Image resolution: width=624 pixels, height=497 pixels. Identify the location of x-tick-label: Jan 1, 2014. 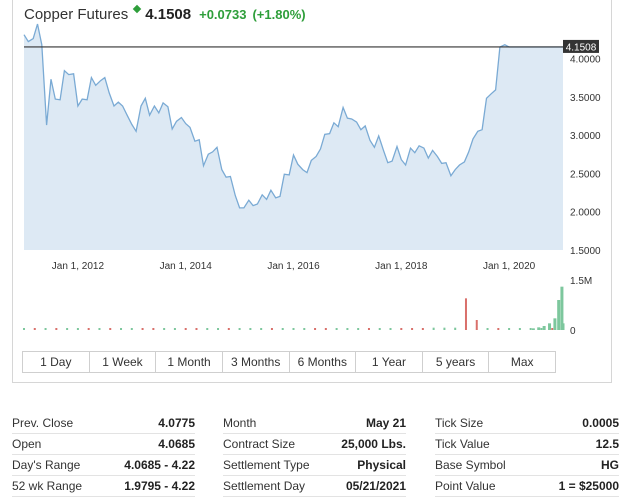
(186, 266).